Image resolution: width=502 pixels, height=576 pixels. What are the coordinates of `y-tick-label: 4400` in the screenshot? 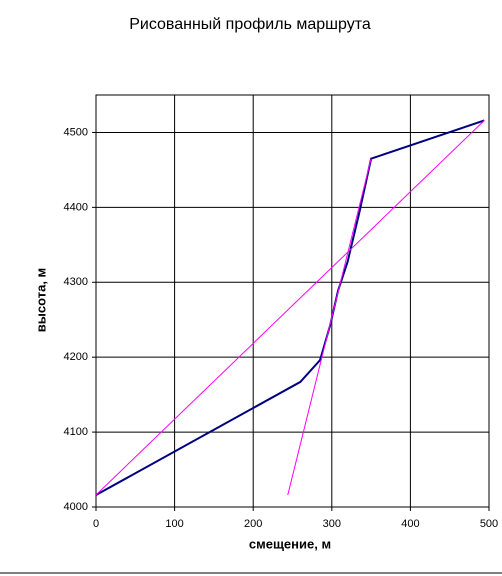 It's located at (76, 207).